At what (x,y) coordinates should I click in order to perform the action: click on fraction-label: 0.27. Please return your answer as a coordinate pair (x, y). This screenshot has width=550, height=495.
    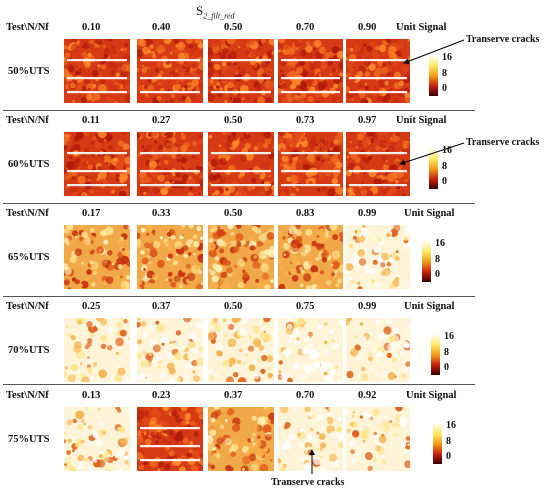
    Looking at the image, I should click on (161, 120).